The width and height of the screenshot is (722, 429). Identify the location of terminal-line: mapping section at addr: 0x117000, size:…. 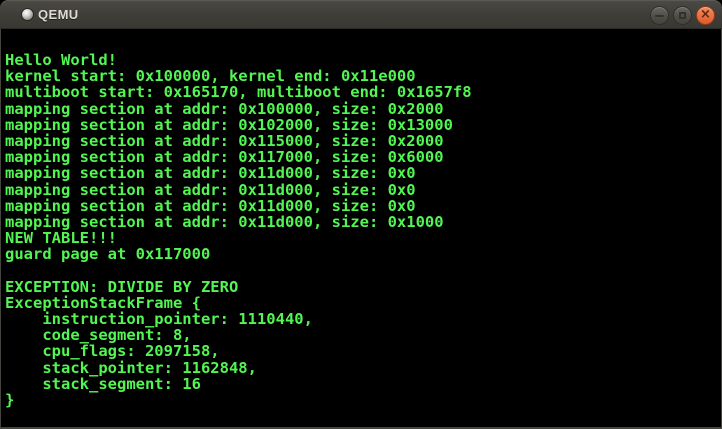
(224, 157).